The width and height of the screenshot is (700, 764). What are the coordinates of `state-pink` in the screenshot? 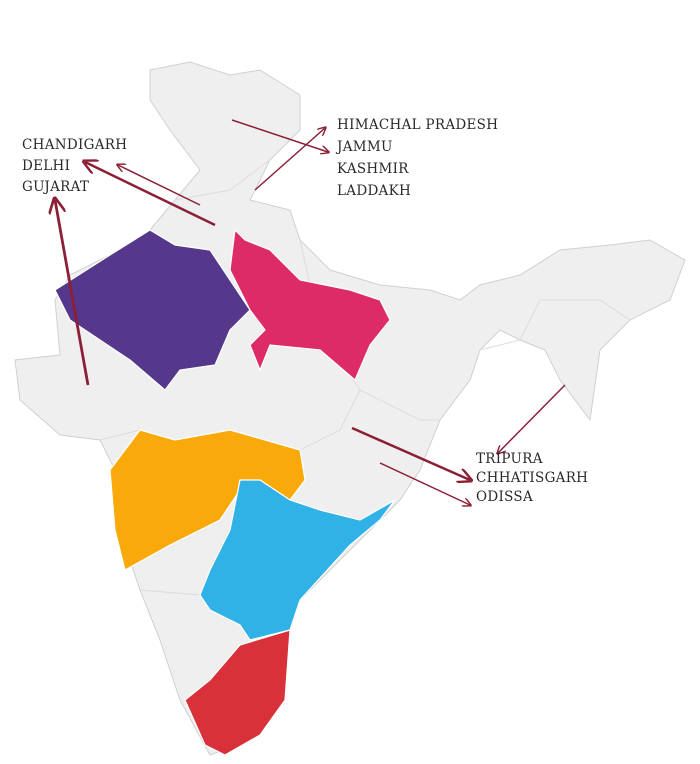 It's located at (310, 304).